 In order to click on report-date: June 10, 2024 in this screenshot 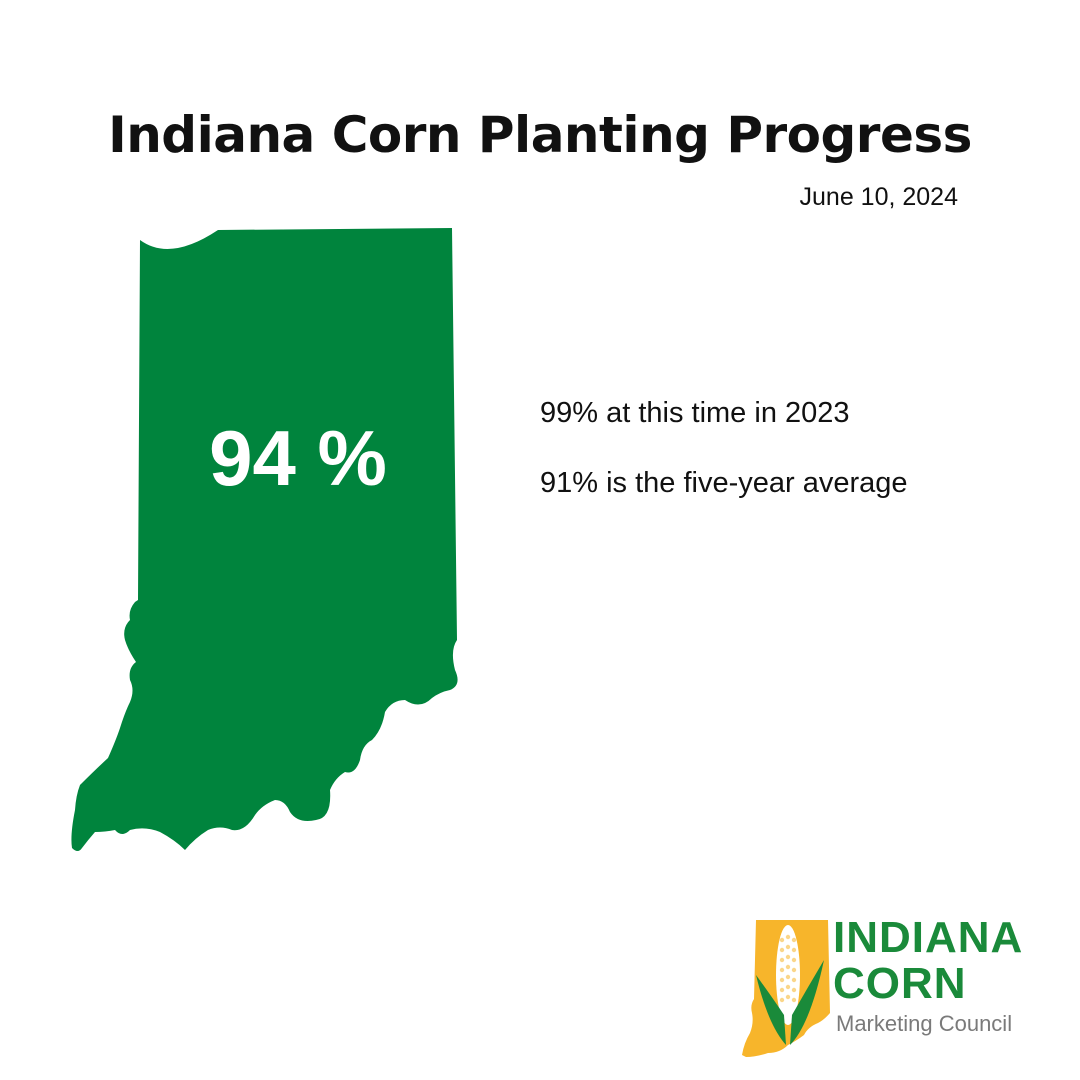, I will do `click(878, 197)`.